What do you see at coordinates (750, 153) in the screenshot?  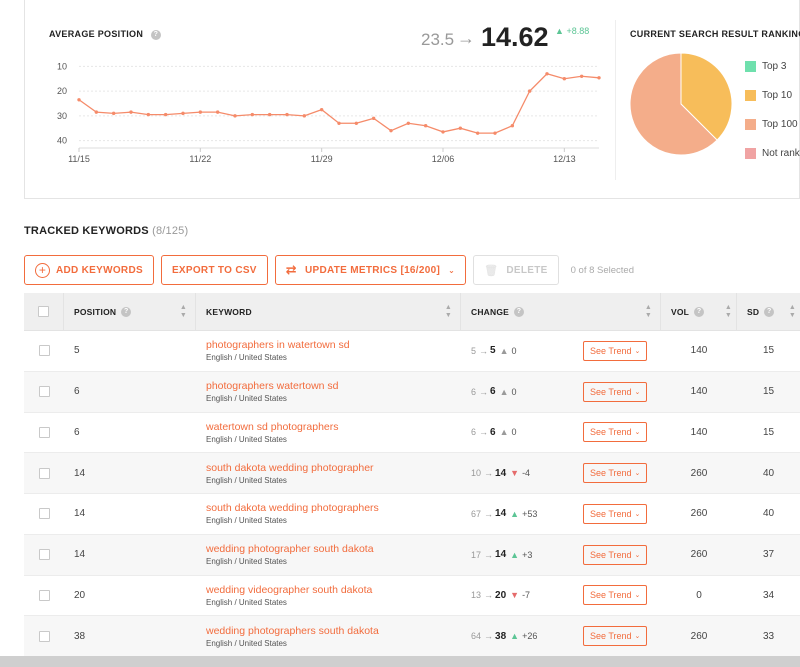 I see `legend-swatch` at bounding box center [750, 153].